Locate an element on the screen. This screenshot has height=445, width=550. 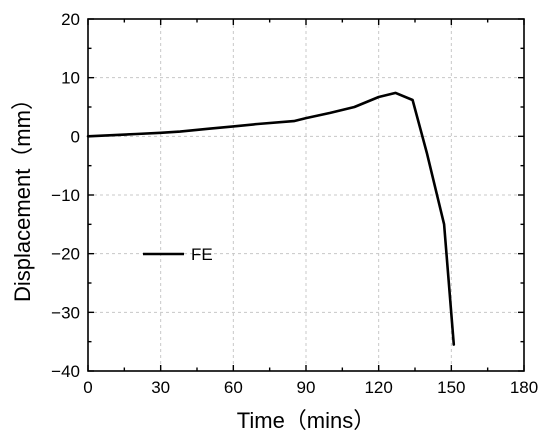
x-tick-label-120: 120 is located at coordinates (378, 387).